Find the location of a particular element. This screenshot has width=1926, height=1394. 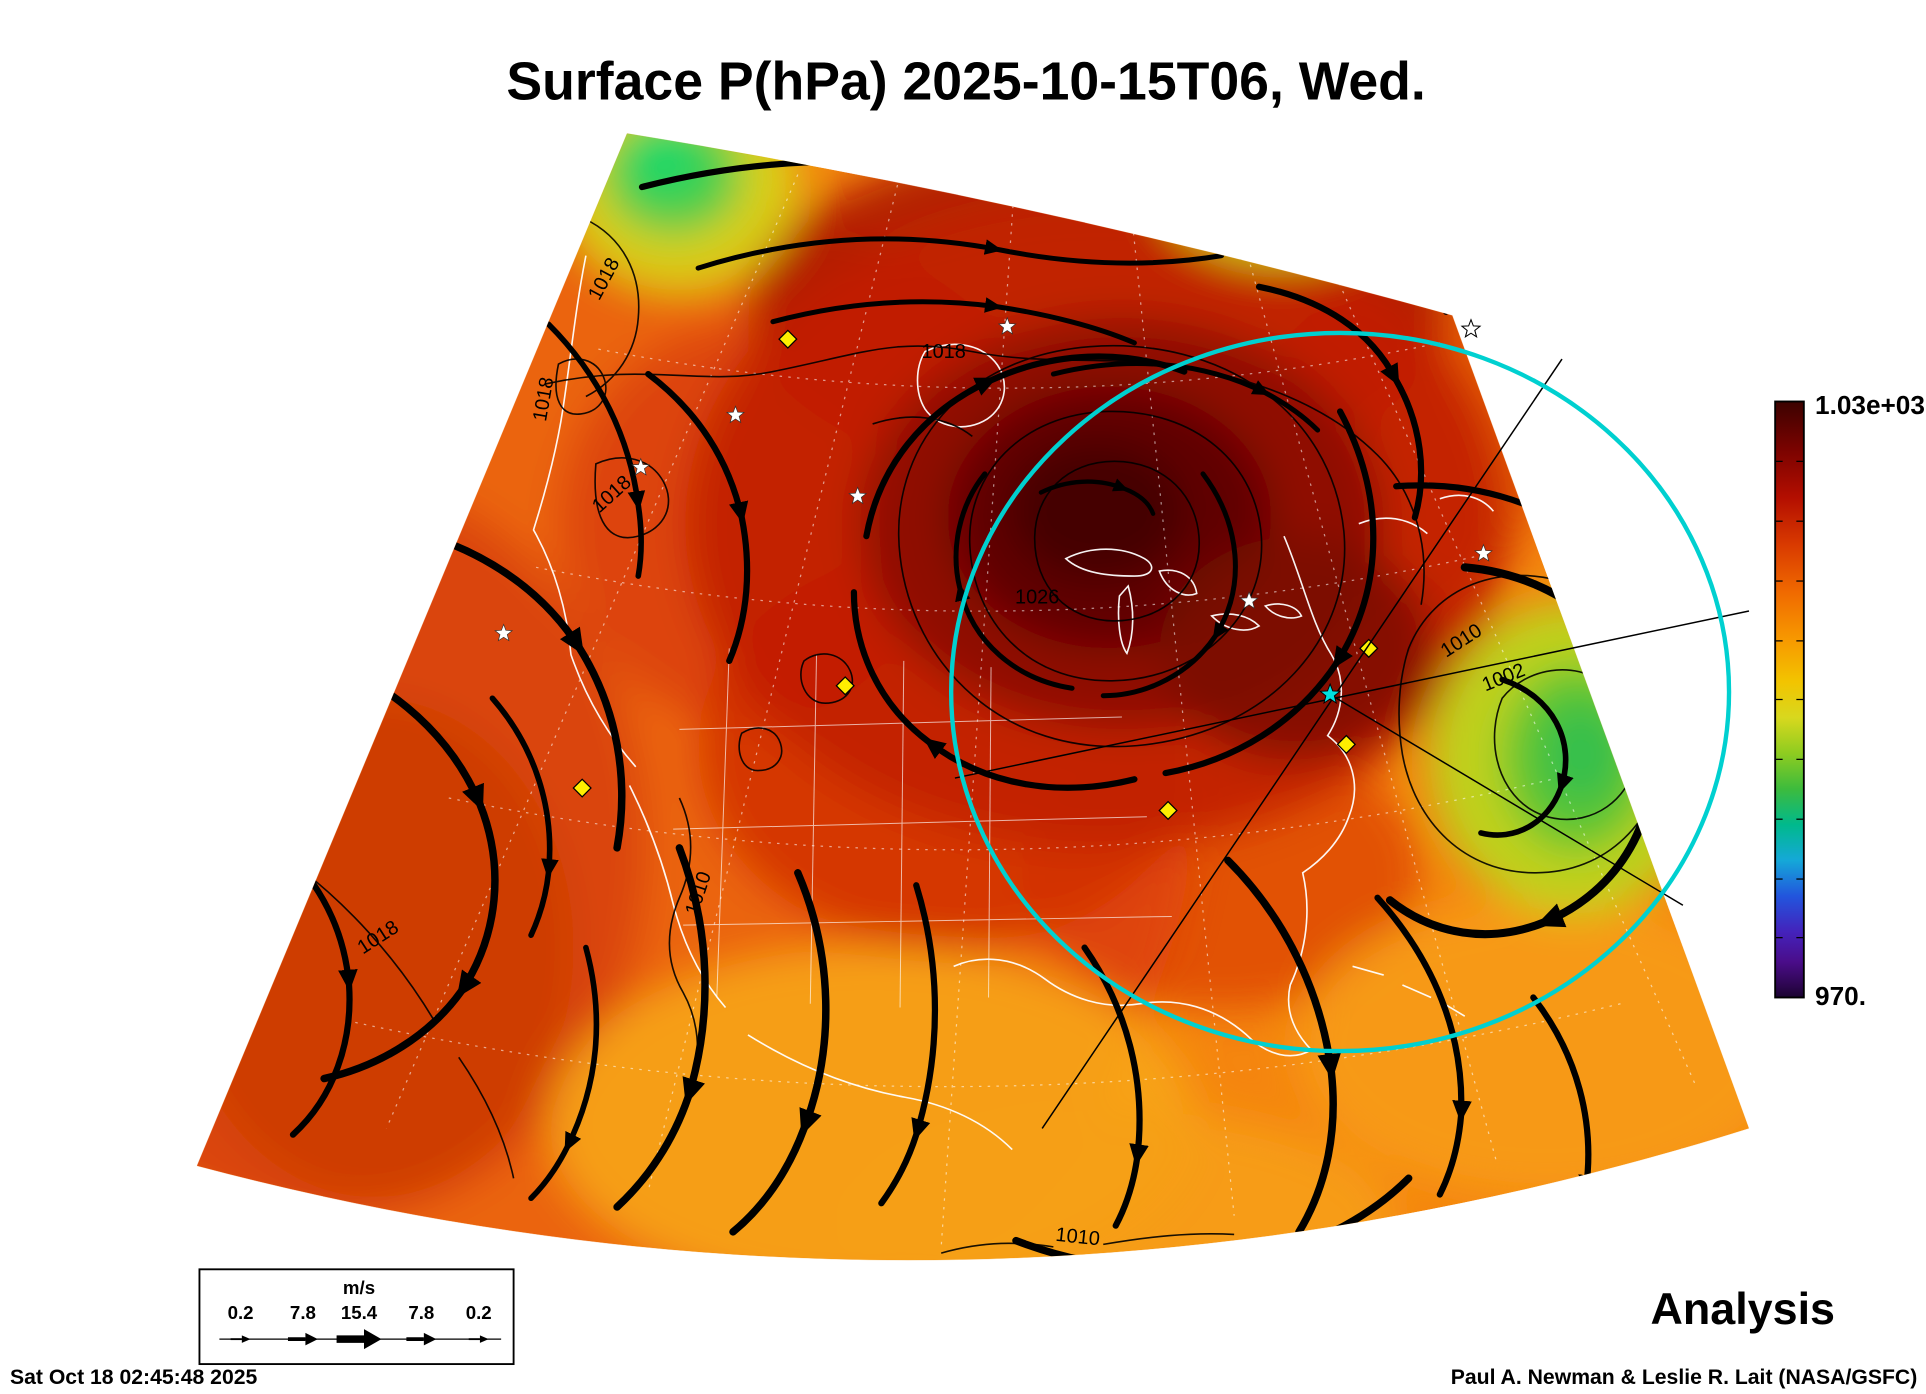

wind-legend-arrows is located at coordinates (360, 1339).